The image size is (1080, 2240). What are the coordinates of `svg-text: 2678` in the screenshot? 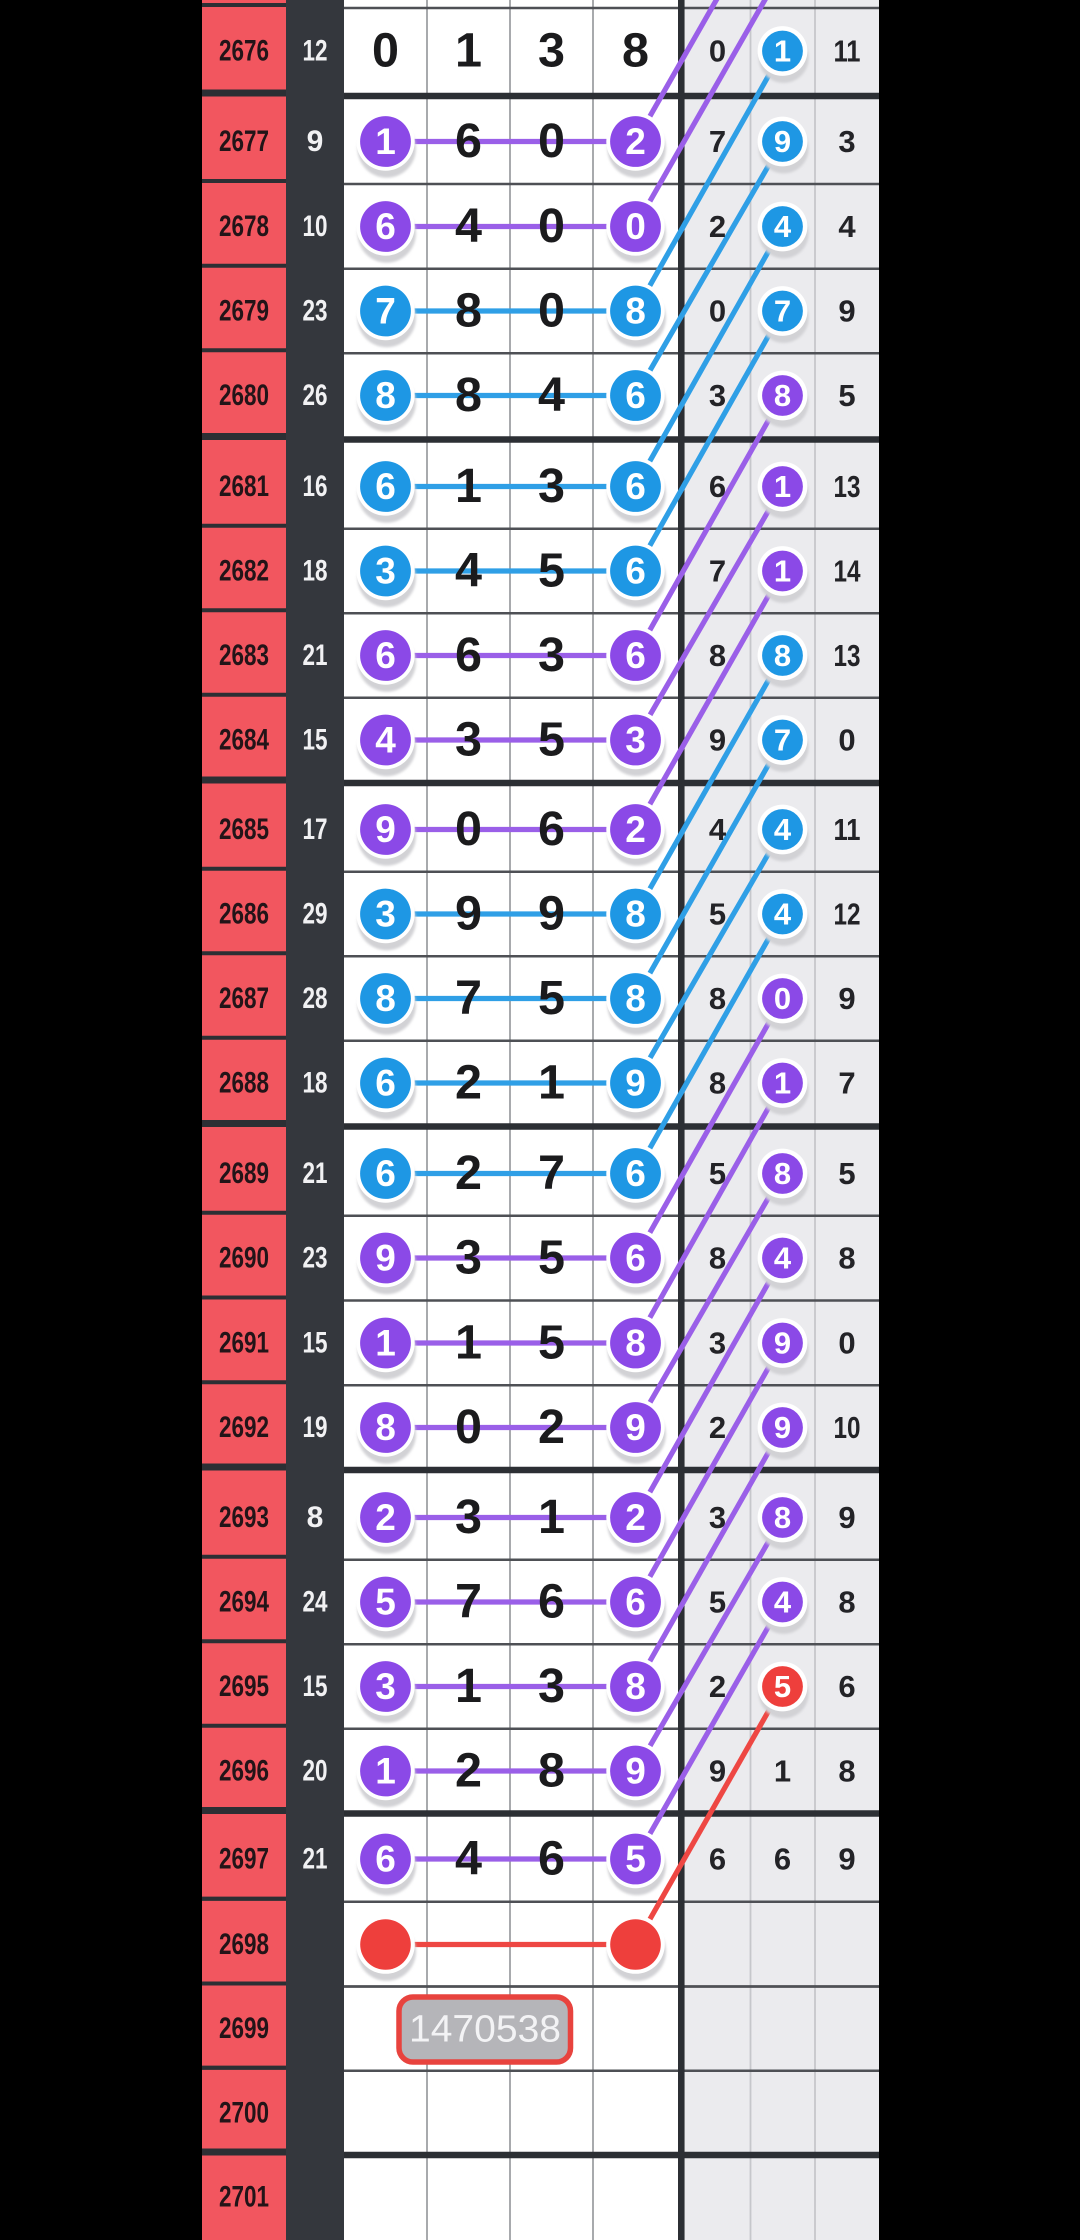 It's located at (244, 226).